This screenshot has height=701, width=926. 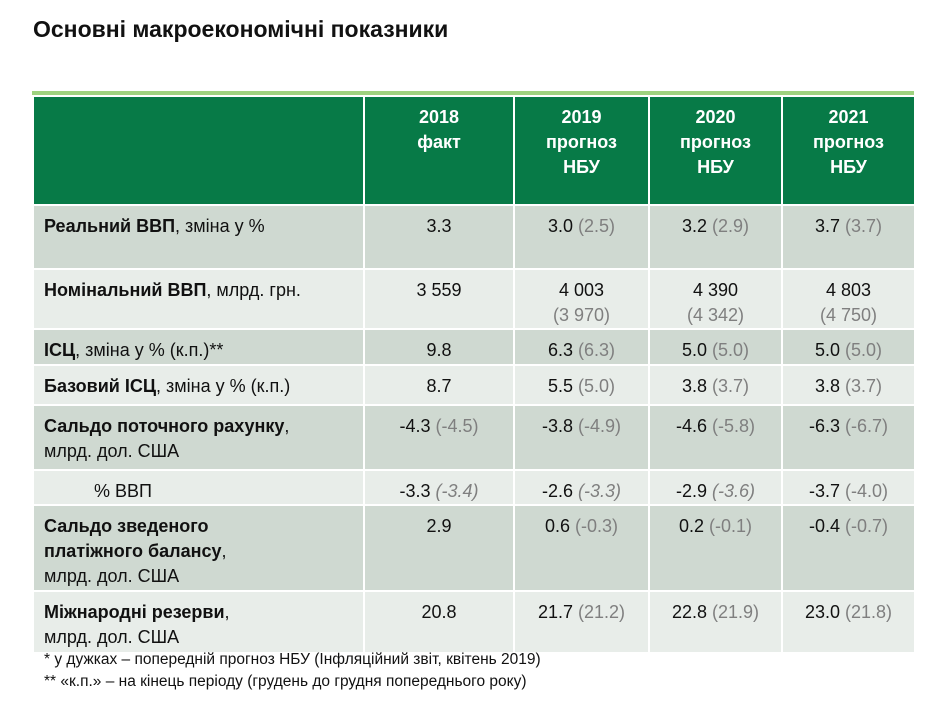 What do you see at coordinates (473, 93) in the screenshot?
I see `accent-line` at bounding box center [473, 93].